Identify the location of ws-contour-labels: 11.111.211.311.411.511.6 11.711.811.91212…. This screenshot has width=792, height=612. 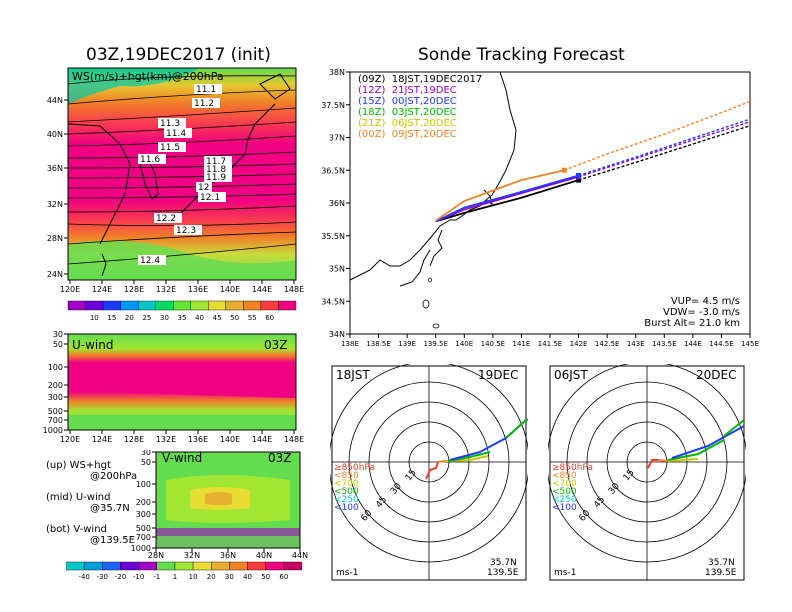
(185, 175).